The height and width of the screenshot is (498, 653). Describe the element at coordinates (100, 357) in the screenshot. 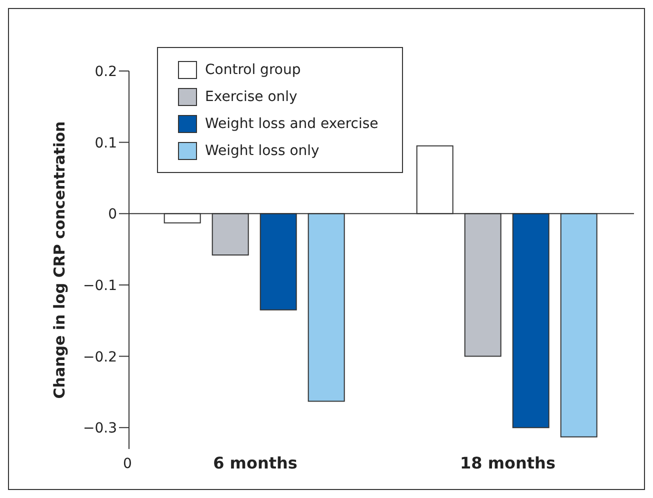

I see `y-tick-label: −0.2` at that location.